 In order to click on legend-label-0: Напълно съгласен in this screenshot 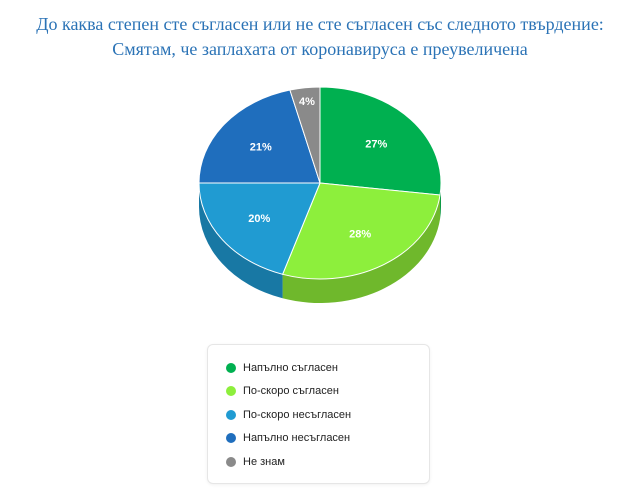, I will do `click(290, 367)`.